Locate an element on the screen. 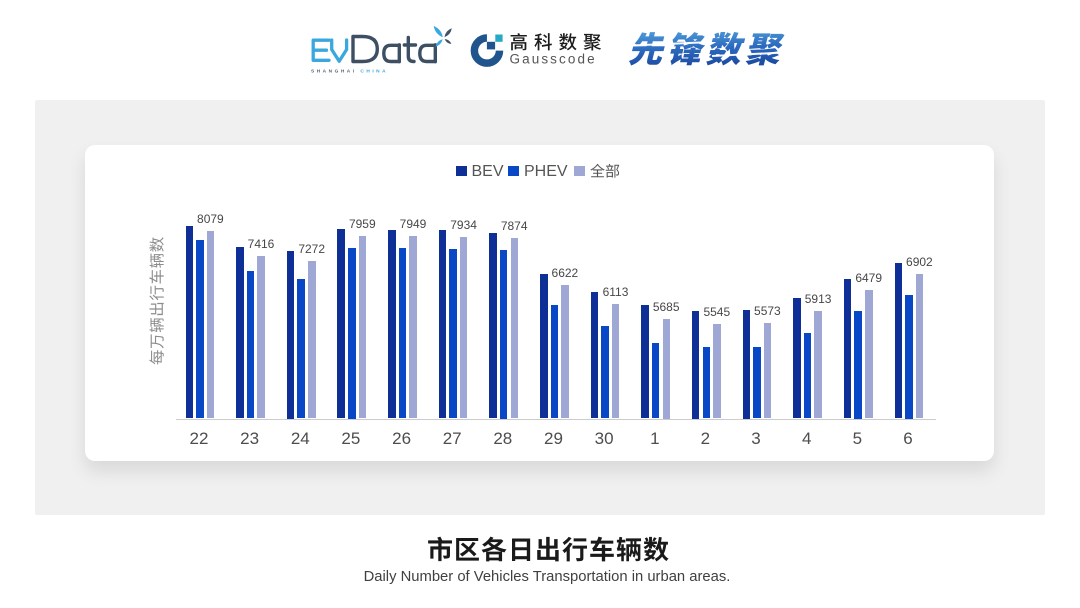 The height and width of the screenshot is (608, 1080). svg-text: Gausscode is located at coordinates (553, 59).